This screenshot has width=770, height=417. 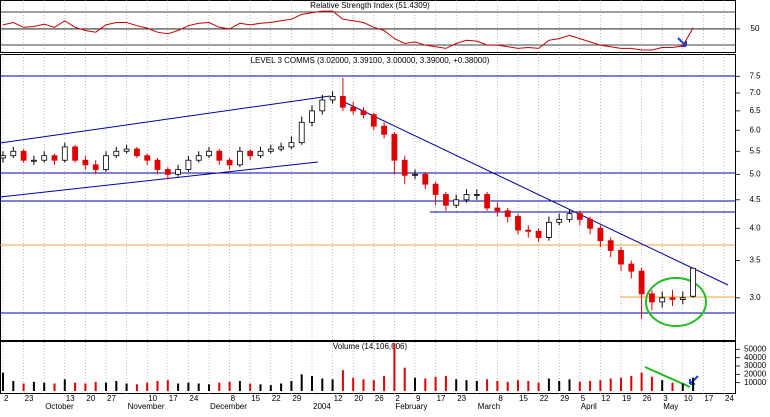 What do you see at coordinates (322, 406) in the screenshot?
I see `x-month-label: 2004` at bounding box center [322, 406].